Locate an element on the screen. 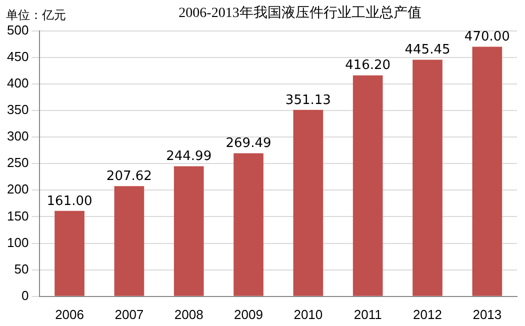 The image size is (525, 326). x-tick-label: 2007 is located at coordinates (129, 314).